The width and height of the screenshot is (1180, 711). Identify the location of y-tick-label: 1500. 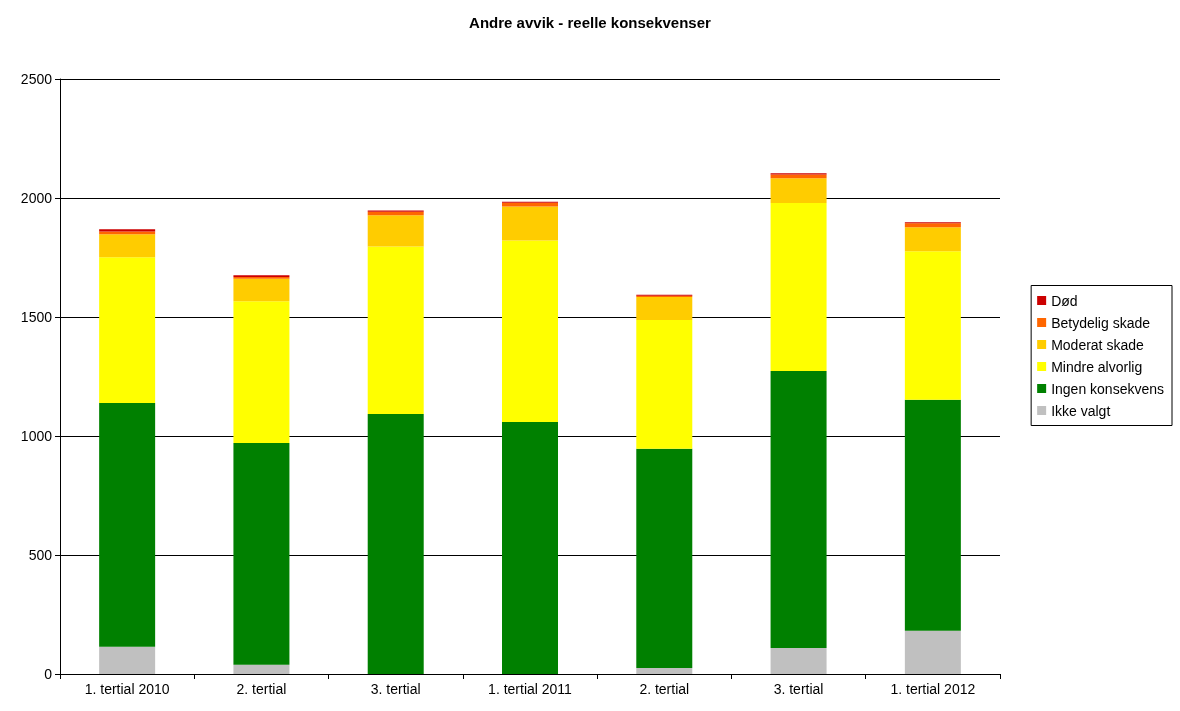
(36, 317).